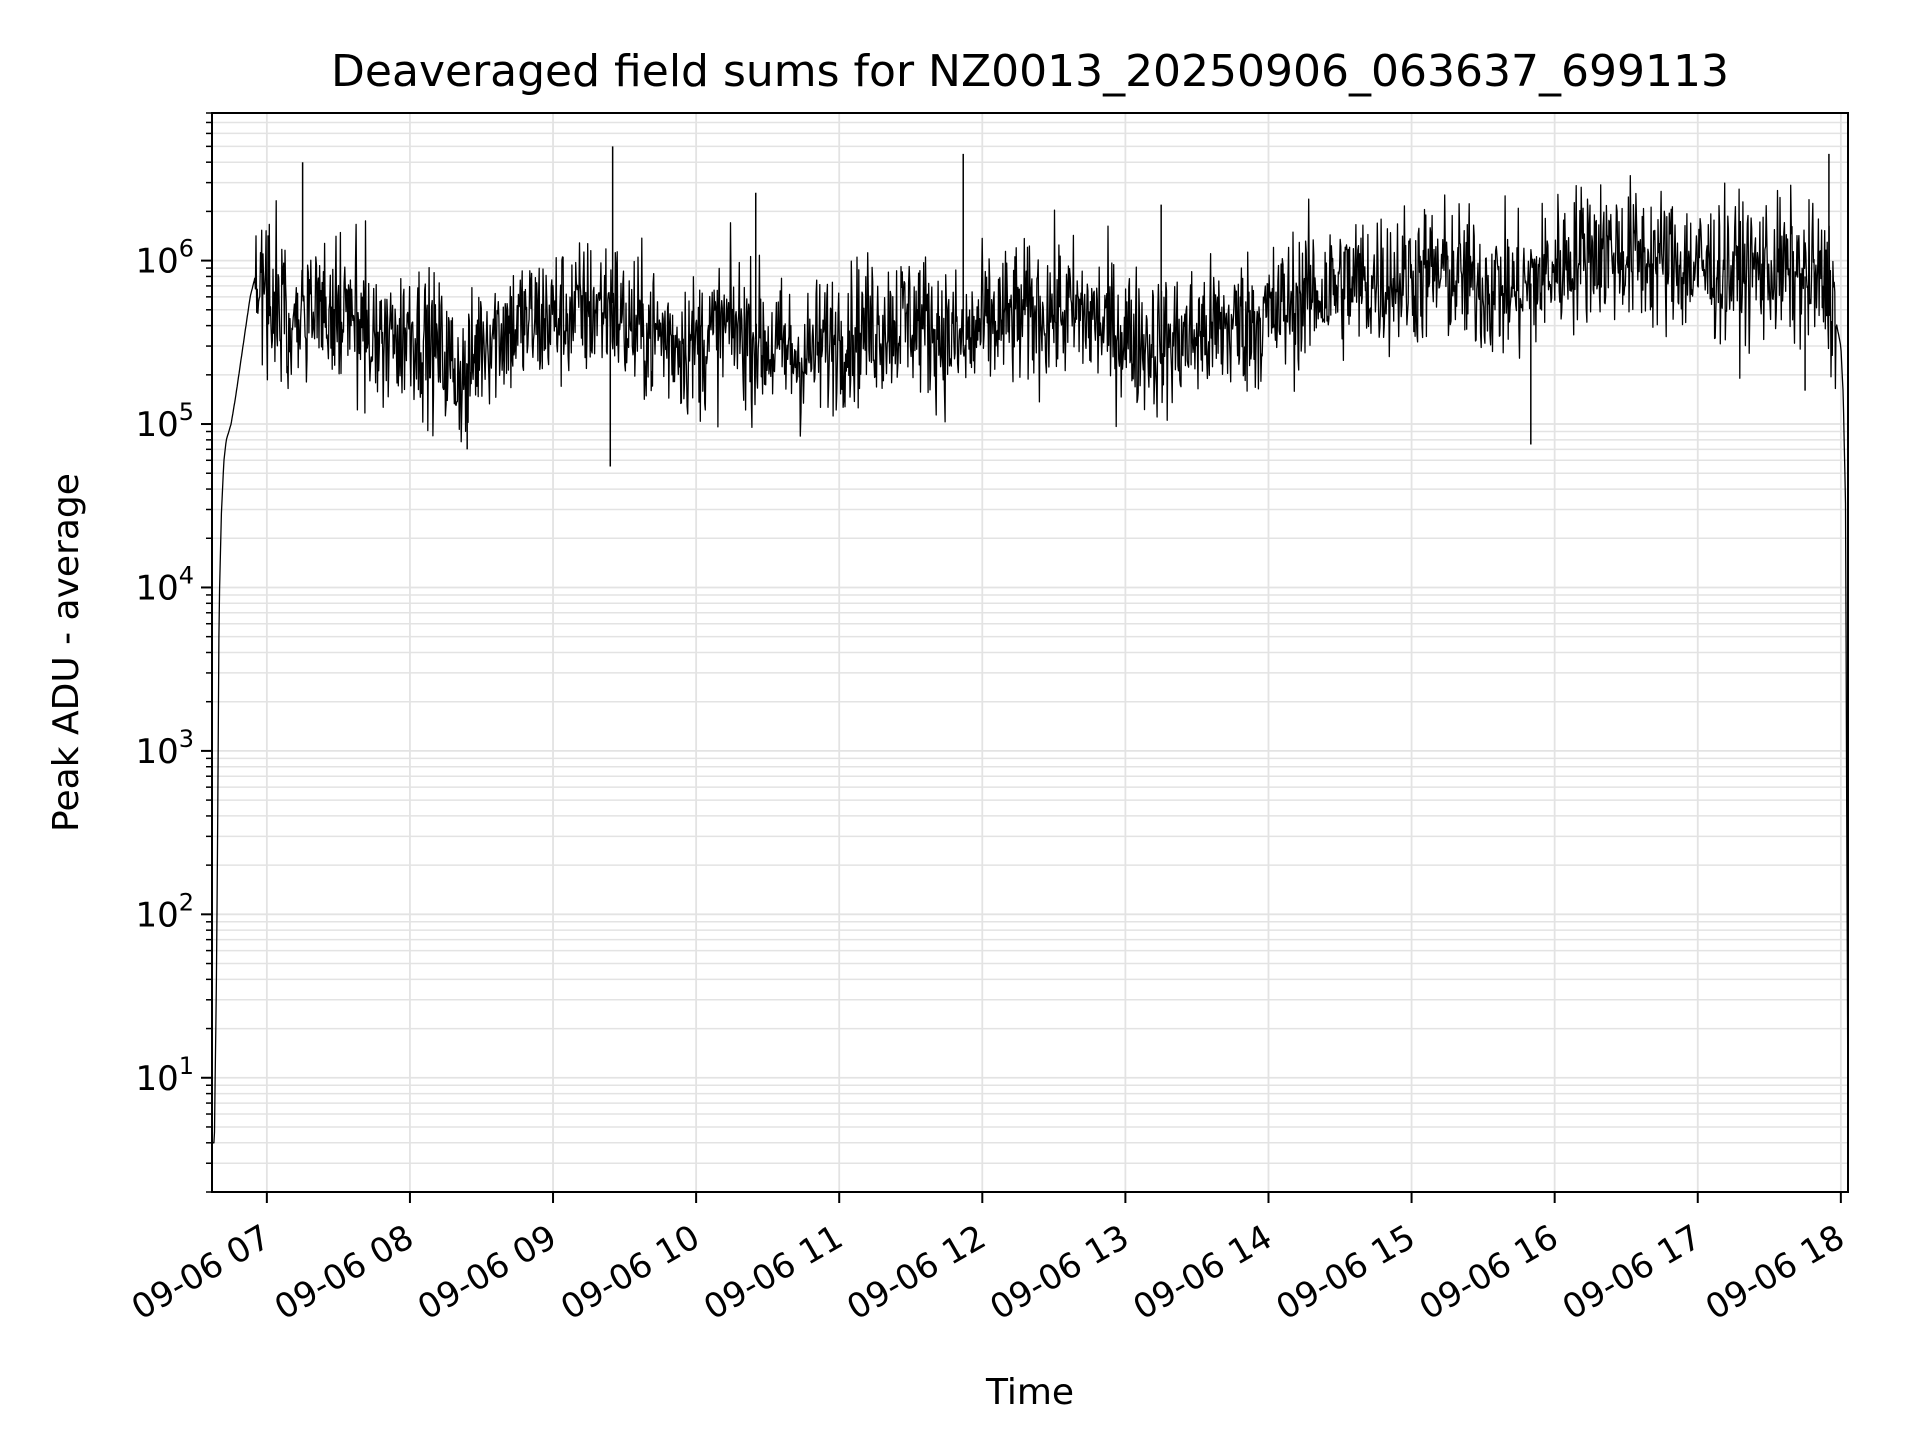 This screenshot has width=1920, height=1440. What do you see at coordinates (1029, 1392) in the screenshot?
I see `x-axis-label: Time` at bounding box center [1029, 1392].